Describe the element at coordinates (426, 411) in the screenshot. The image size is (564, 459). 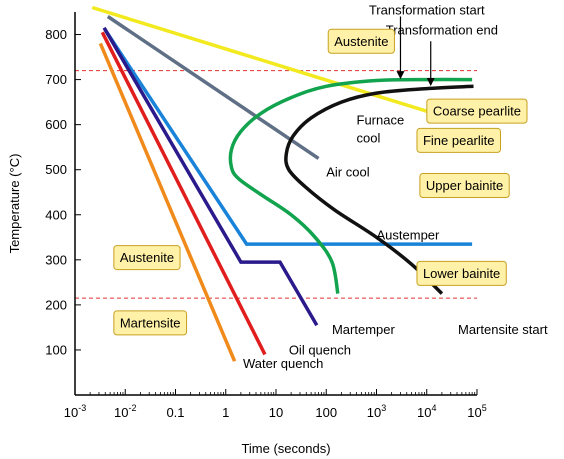
I see `x-tick-label: 10⁴` at that location.